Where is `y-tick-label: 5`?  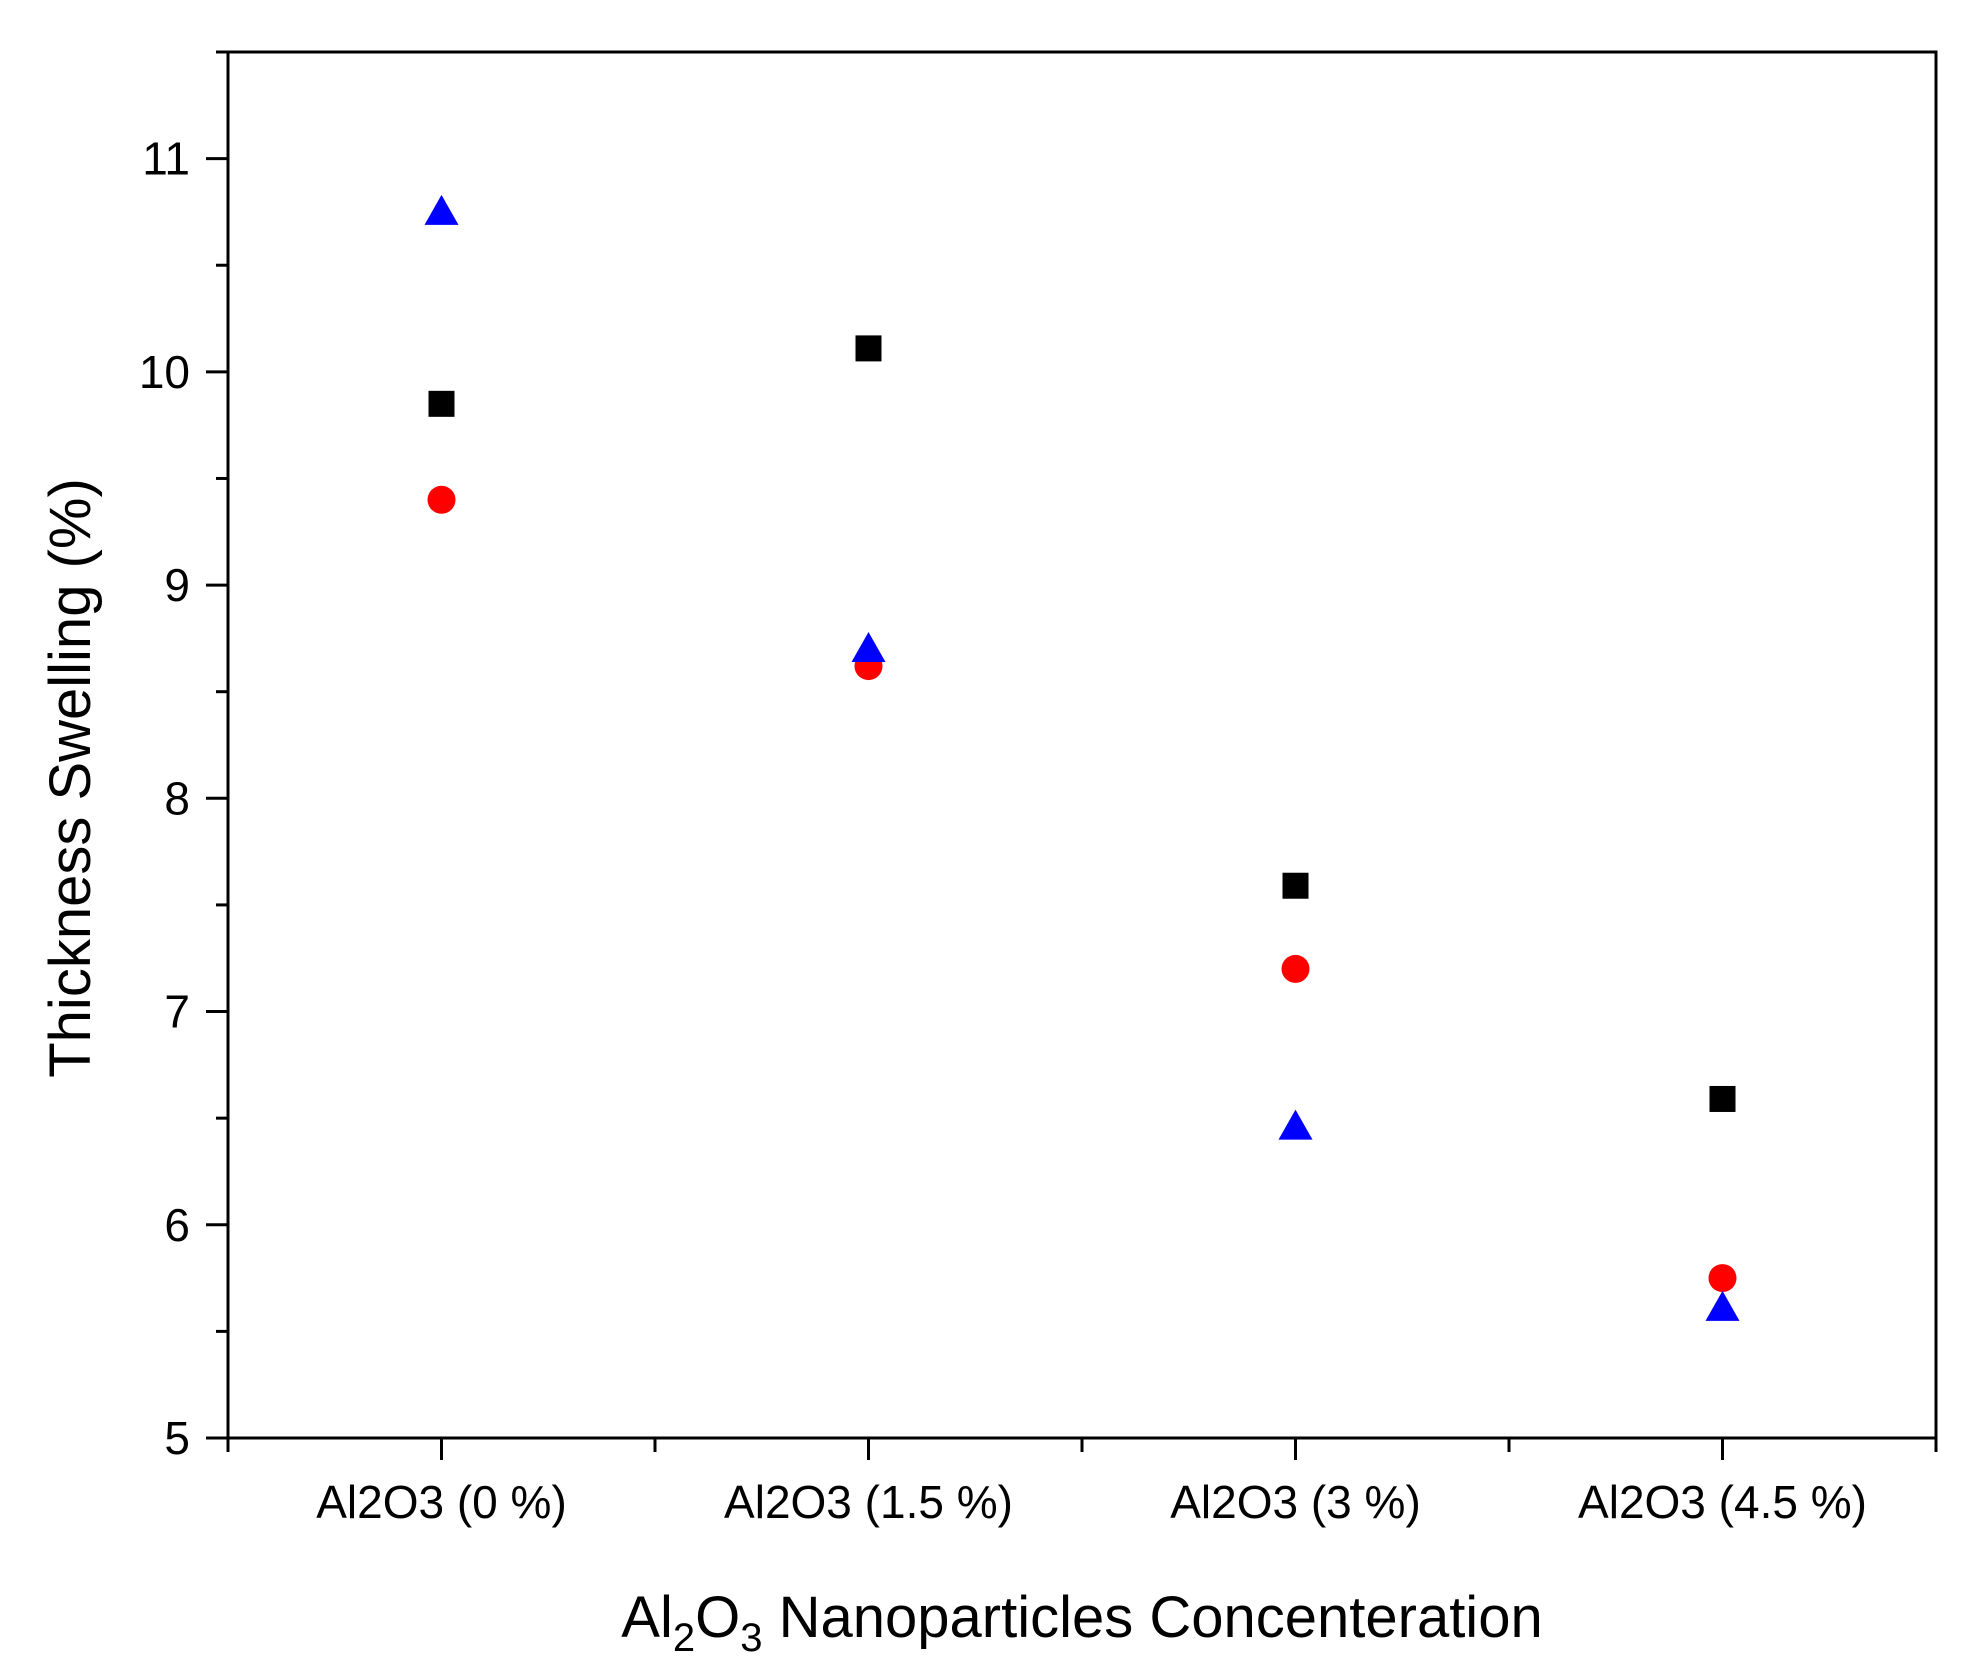
y-tick-label: 5 is located at coordinates (177, 1438).